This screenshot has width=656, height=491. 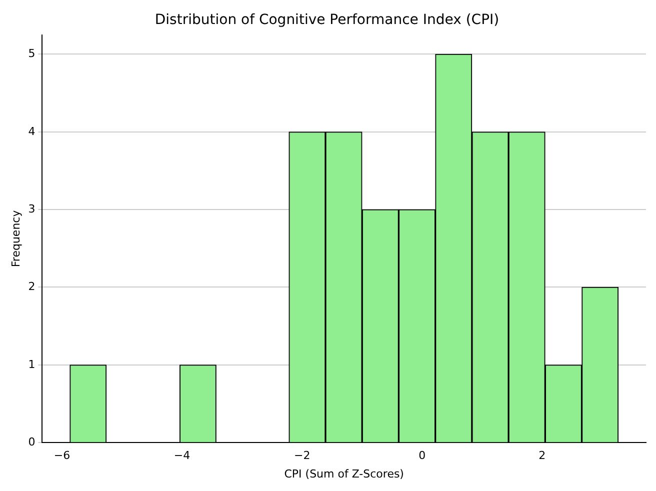 What do you see at coordinates (32, 209) in the screenshot?
I see `y-tick-label: 3` at bounding box center [32, 209].